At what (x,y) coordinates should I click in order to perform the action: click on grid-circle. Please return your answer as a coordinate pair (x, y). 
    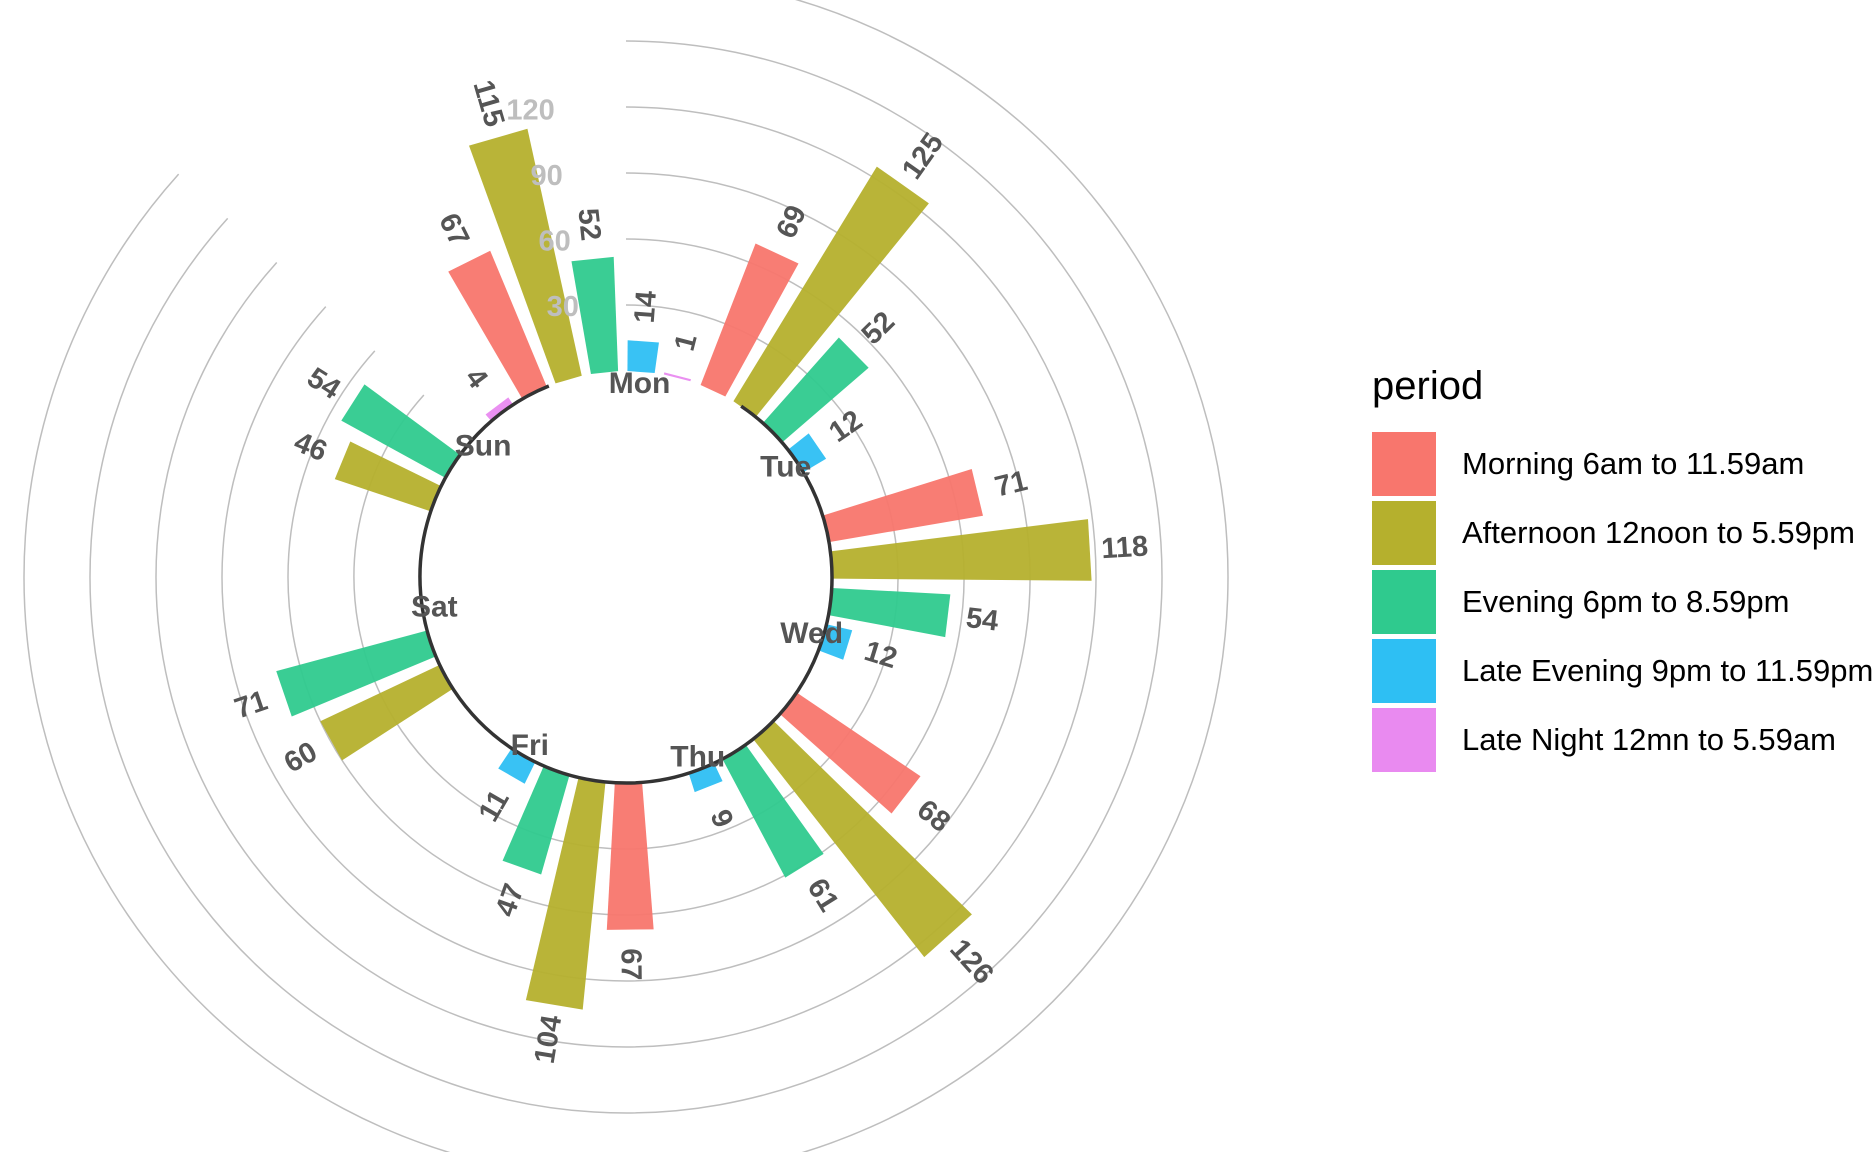
    Looking at the image, I should click on (626, 577).